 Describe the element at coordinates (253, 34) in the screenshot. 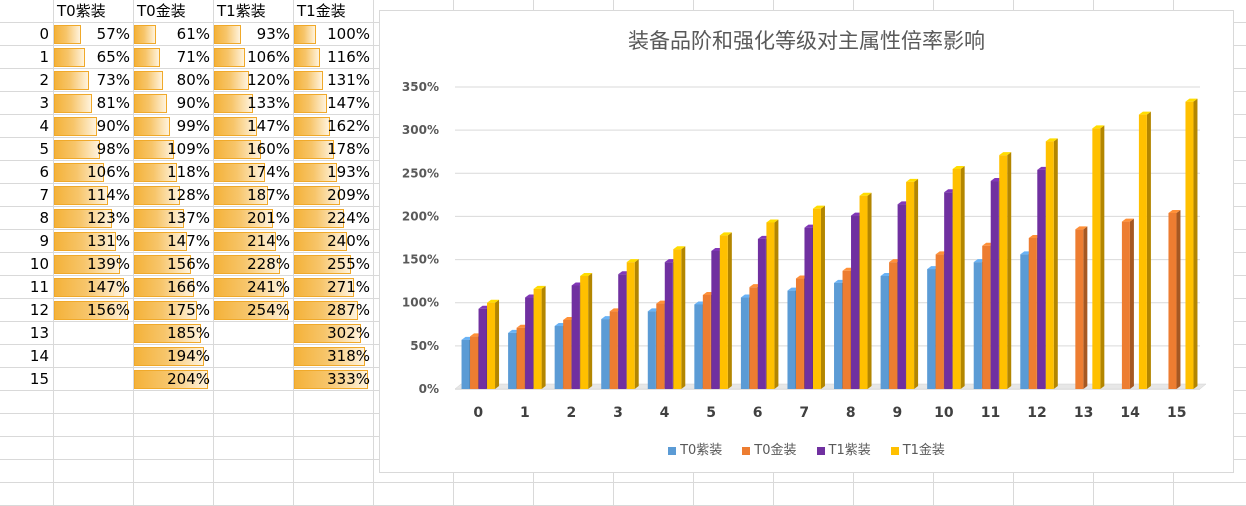

I see `table-cell: 93%` at that location.